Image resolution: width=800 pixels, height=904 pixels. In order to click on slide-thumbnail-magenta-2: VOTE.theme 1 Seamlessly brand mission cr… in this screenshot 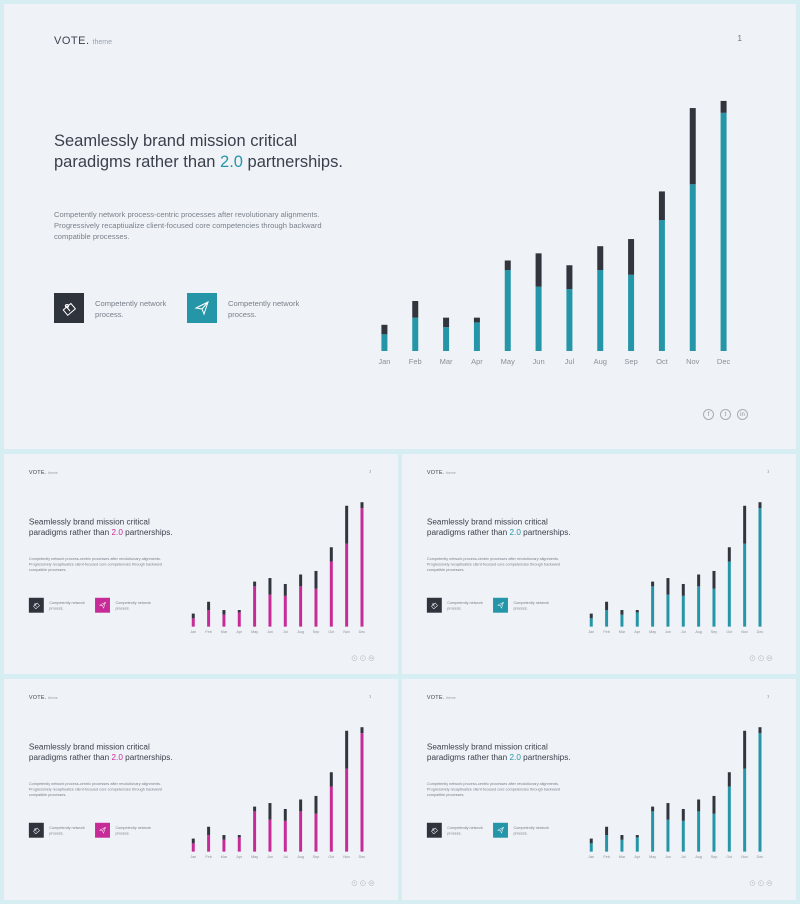, I will do `click(201, 789)`.